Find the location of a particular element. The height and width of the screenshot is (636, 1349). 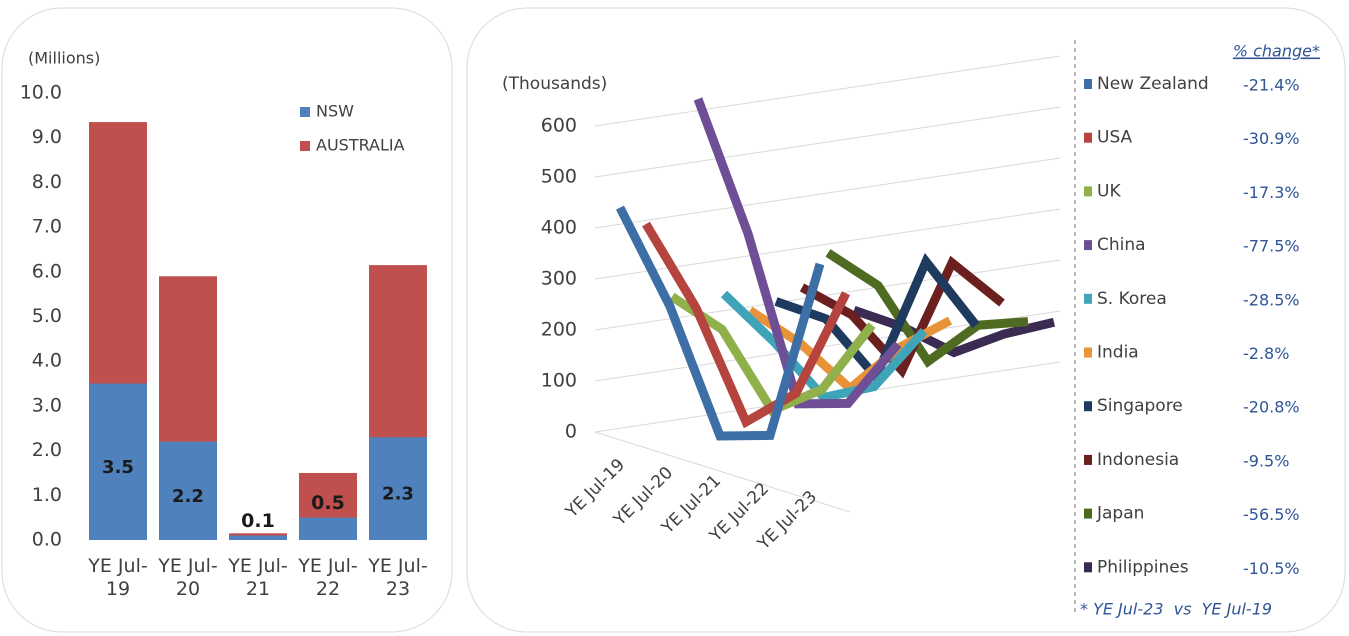

legend-label: China is located at coordinates (1121, 245).